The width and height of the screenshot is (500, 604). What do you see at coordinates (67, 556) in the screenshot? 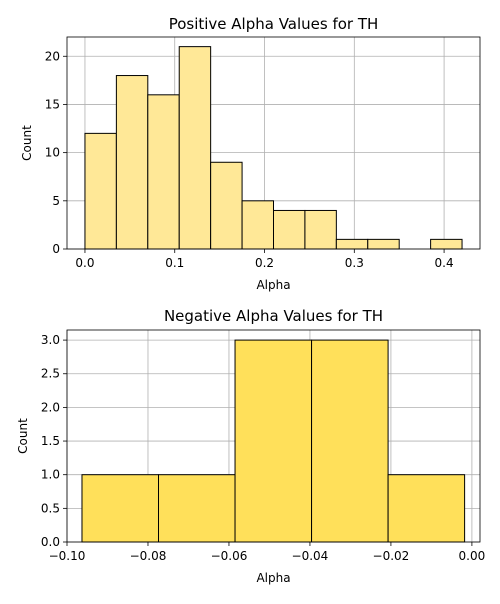
I see `x-tick-label: −0.10` at bounding box center [67, 556].